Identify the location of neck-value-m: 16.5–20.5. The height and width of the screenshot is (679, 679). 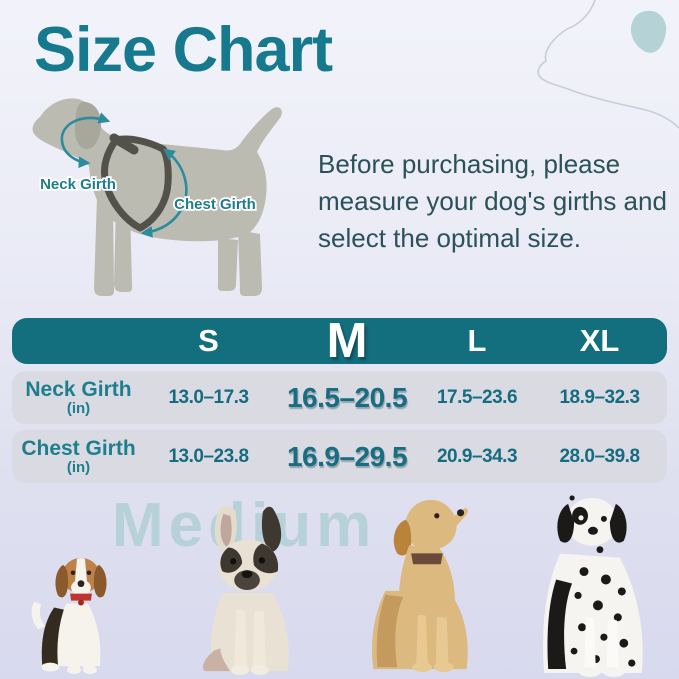
(347, 397).